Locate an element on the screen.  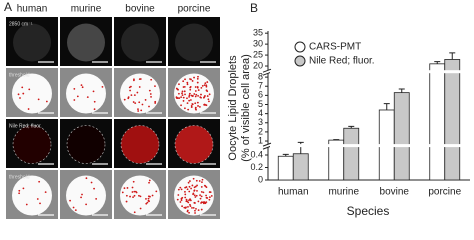
x-tick-label: porcine is located at coordinates (444, 192).